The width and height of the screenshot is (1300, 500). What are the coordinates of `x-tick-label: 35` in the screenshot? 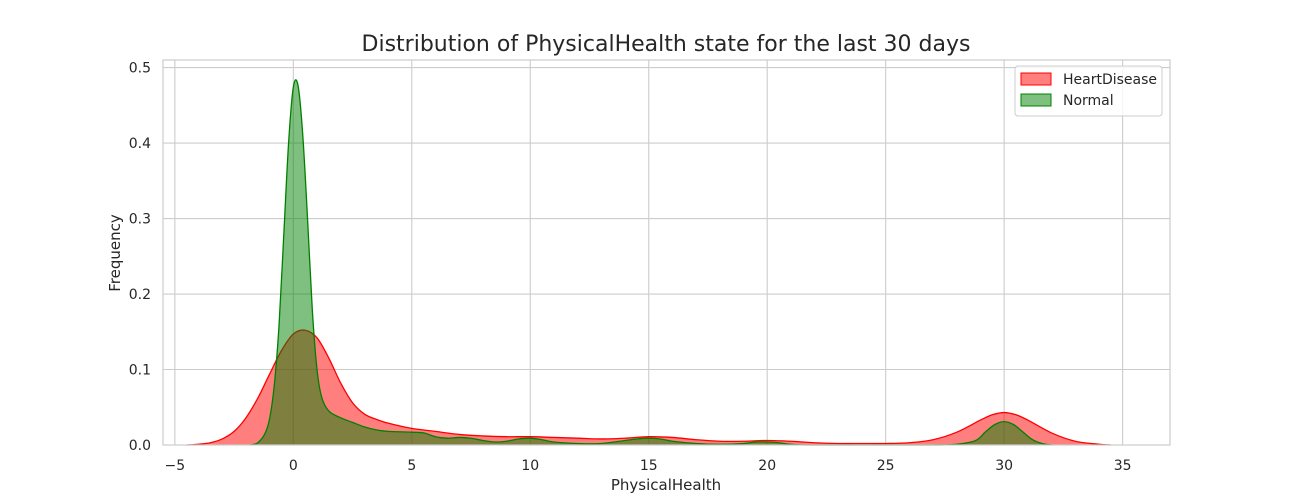 It's located at (1123, 466).